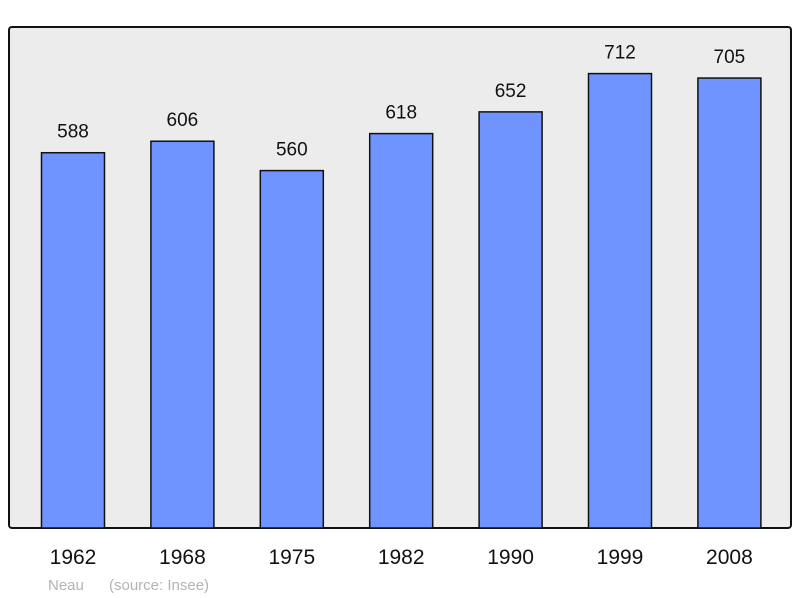 This screenshot has height=598, width=800. What do you see at coordinates (620, 557) in the screenshot?
I see `x-tick-label-1999: 1999` at bounding box center [620, 557].